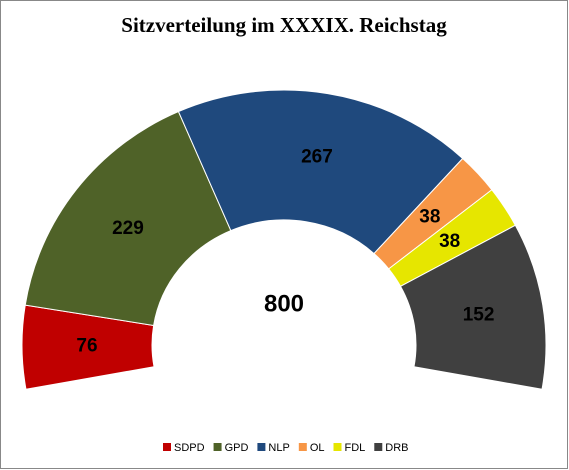 The height and width of the screenshot is (470, 569). Describe the element at coordinates (317, 448) in the screenshot. I see `legend-label: OL` at that location.